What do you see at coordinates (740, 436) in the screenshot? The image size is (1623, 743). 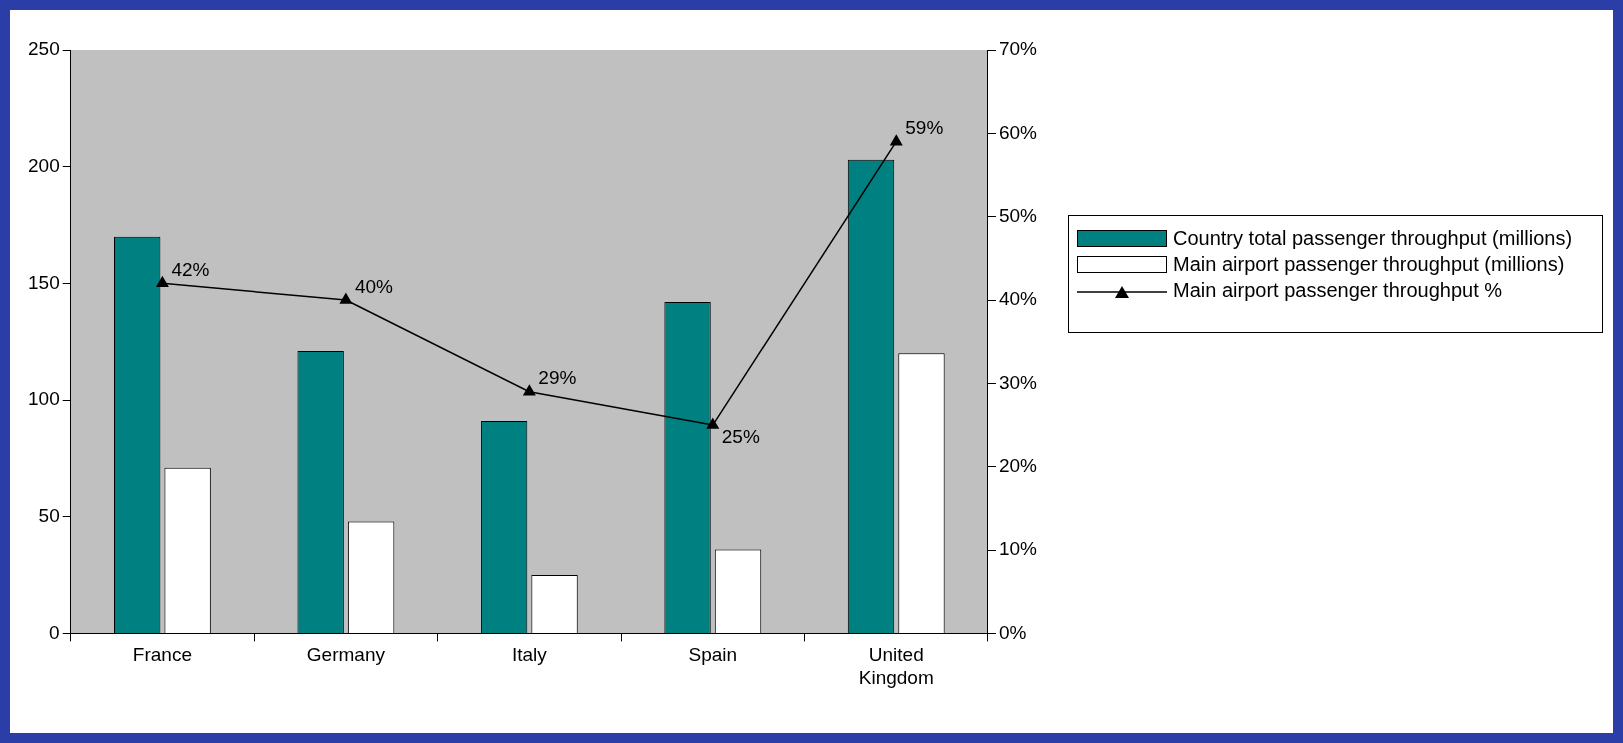 I see `data-label: 25%` at bounding box center [740, 436].